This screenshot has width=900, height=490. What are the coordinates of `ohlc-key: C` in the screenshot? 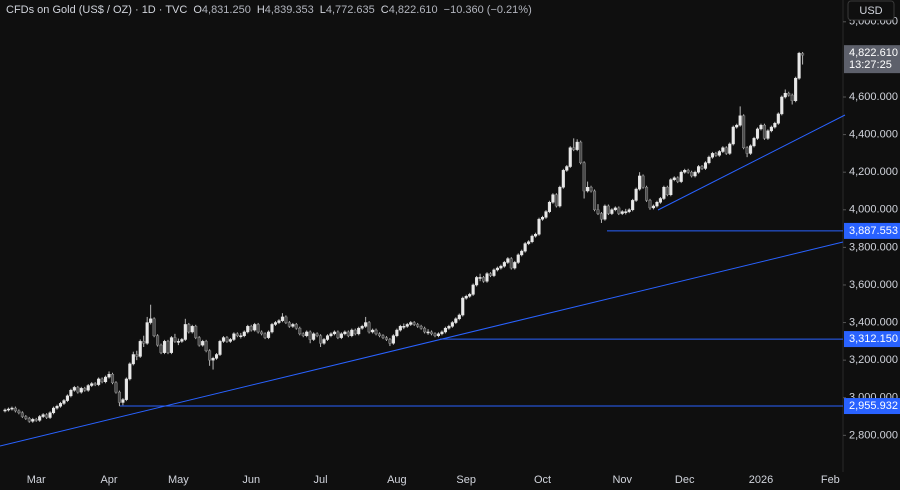 It's located at (385, 10).